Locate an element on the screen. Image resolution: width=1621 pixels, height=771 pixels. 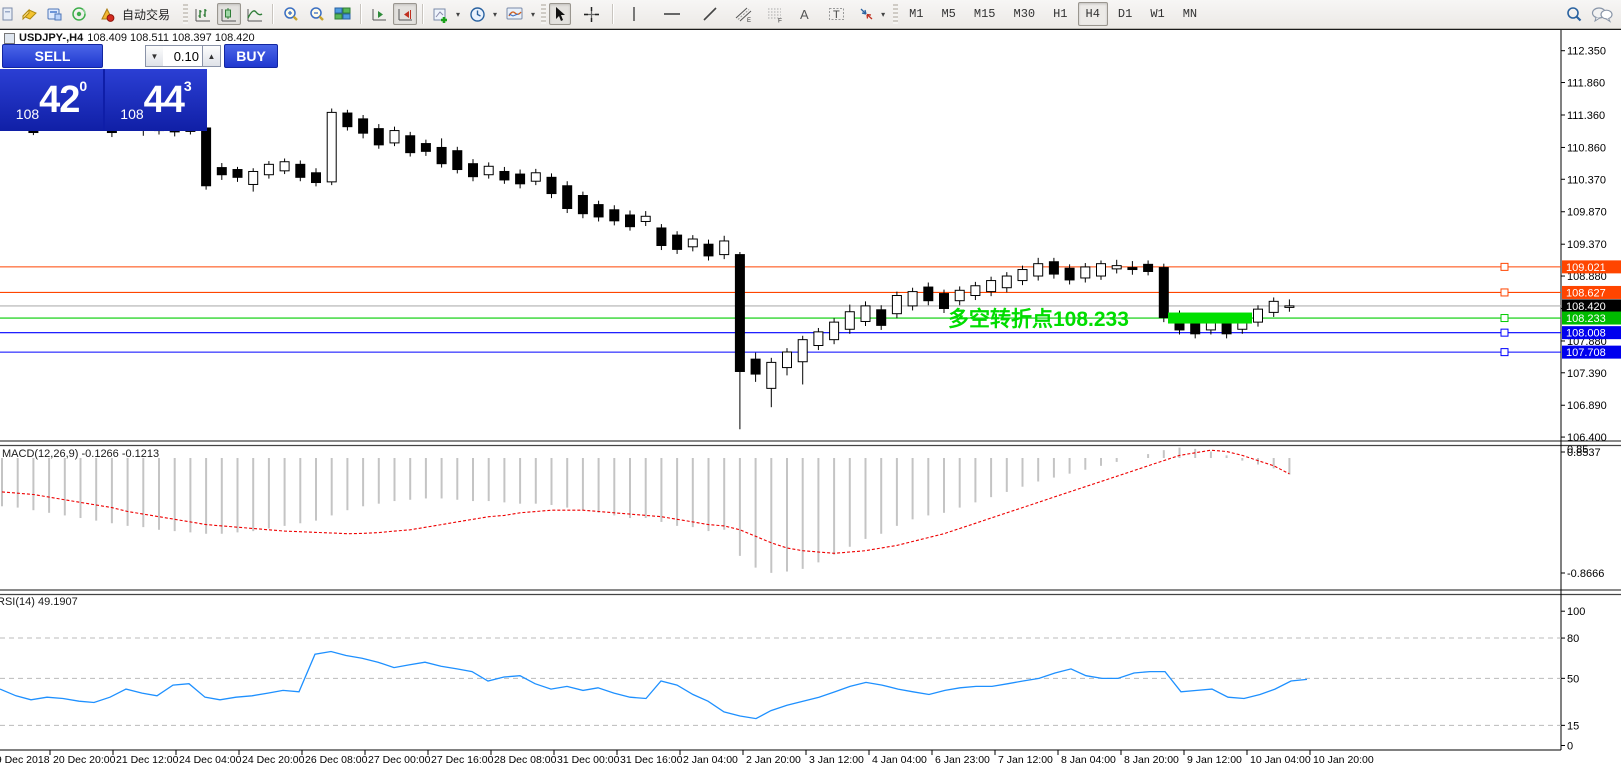
volume-decrease-button: ▼ is located at coordinates (154, 56).